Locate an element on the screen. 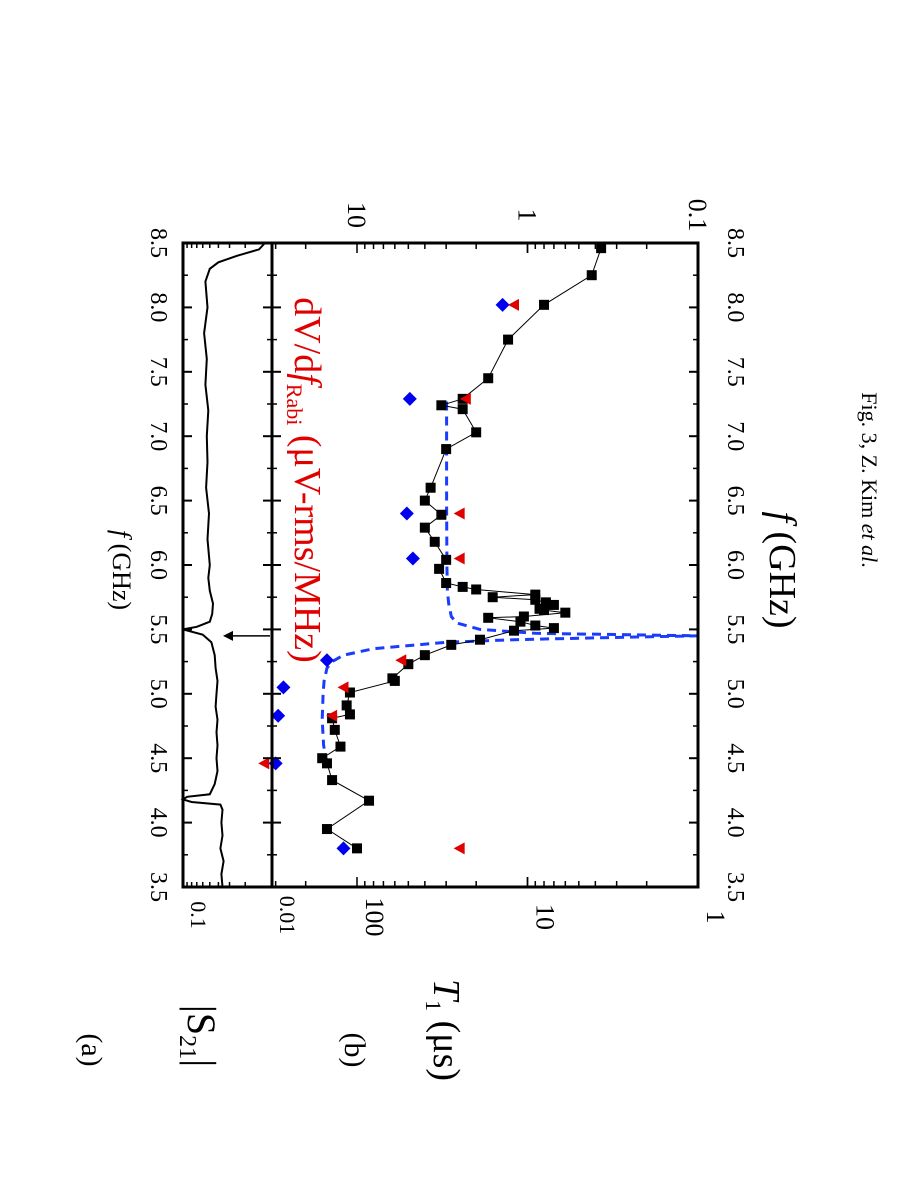  t1-tick-label: 10 is located at coordinates (545, 917).